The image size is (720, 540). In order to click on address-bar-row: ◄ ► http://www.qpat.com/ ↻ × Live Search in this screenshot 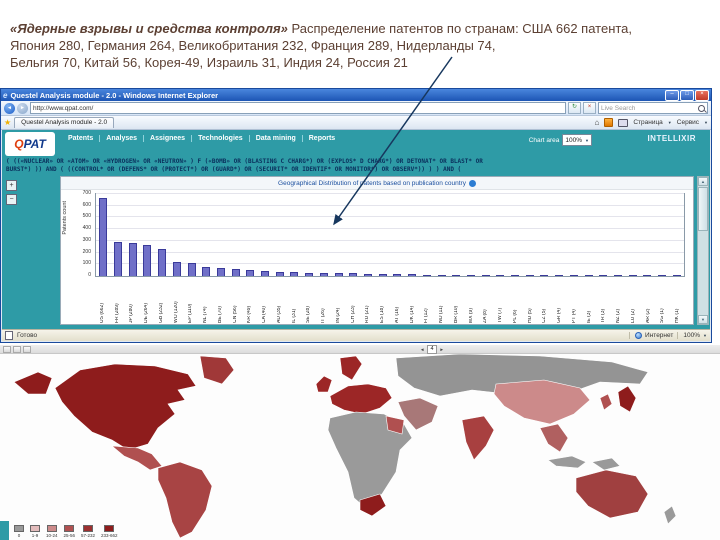, I will do `click(356, 108)`.